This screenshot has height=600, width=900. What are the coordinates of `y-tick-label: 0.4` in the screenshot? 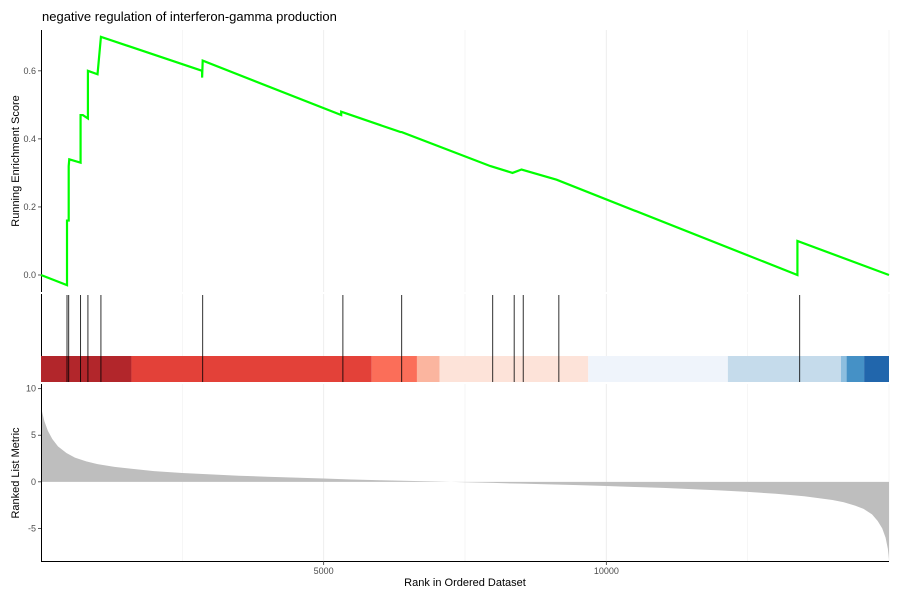 It's located at (29, 139).